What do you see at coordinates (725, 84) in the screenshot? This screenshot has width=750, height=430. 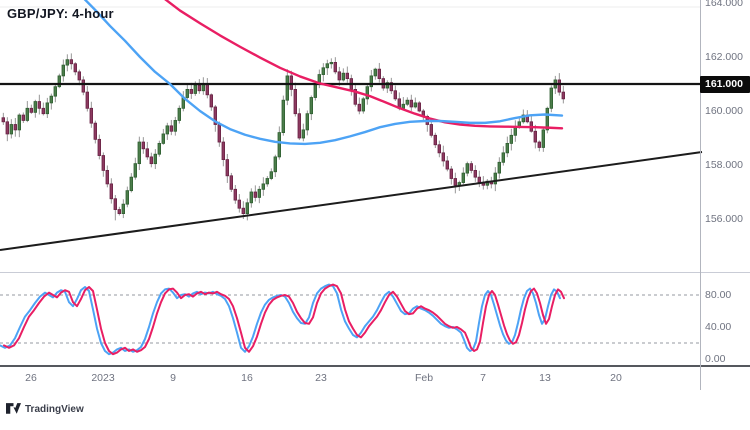 I see `price-line-label: 161.000` at bounding box center [725, 84].